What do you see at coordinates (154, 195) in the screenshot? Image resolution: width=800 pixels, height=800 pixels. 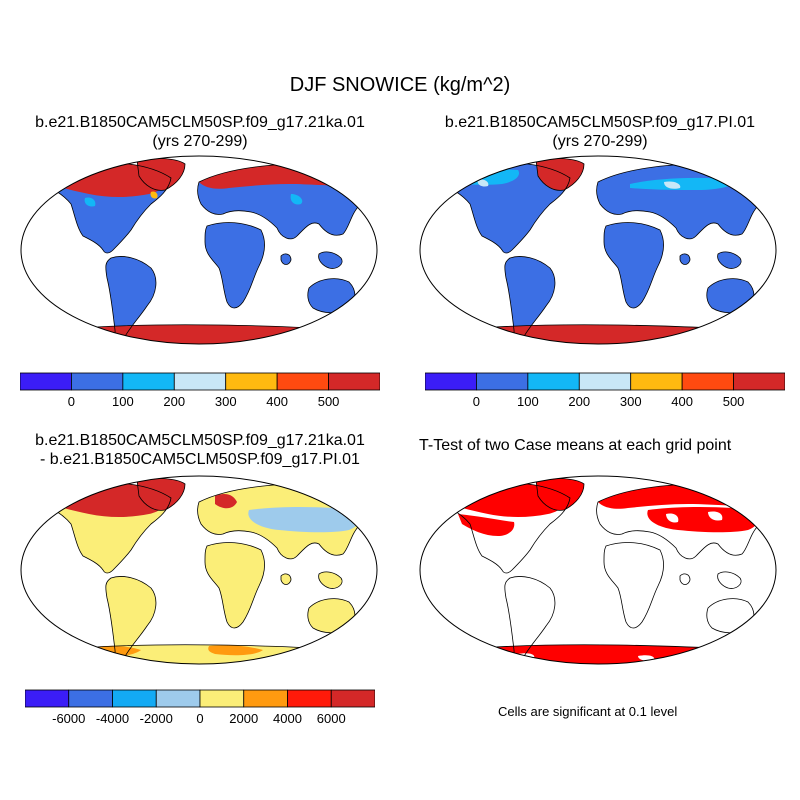 I see `snow-patch-orange` at bounding box center [154, 195].